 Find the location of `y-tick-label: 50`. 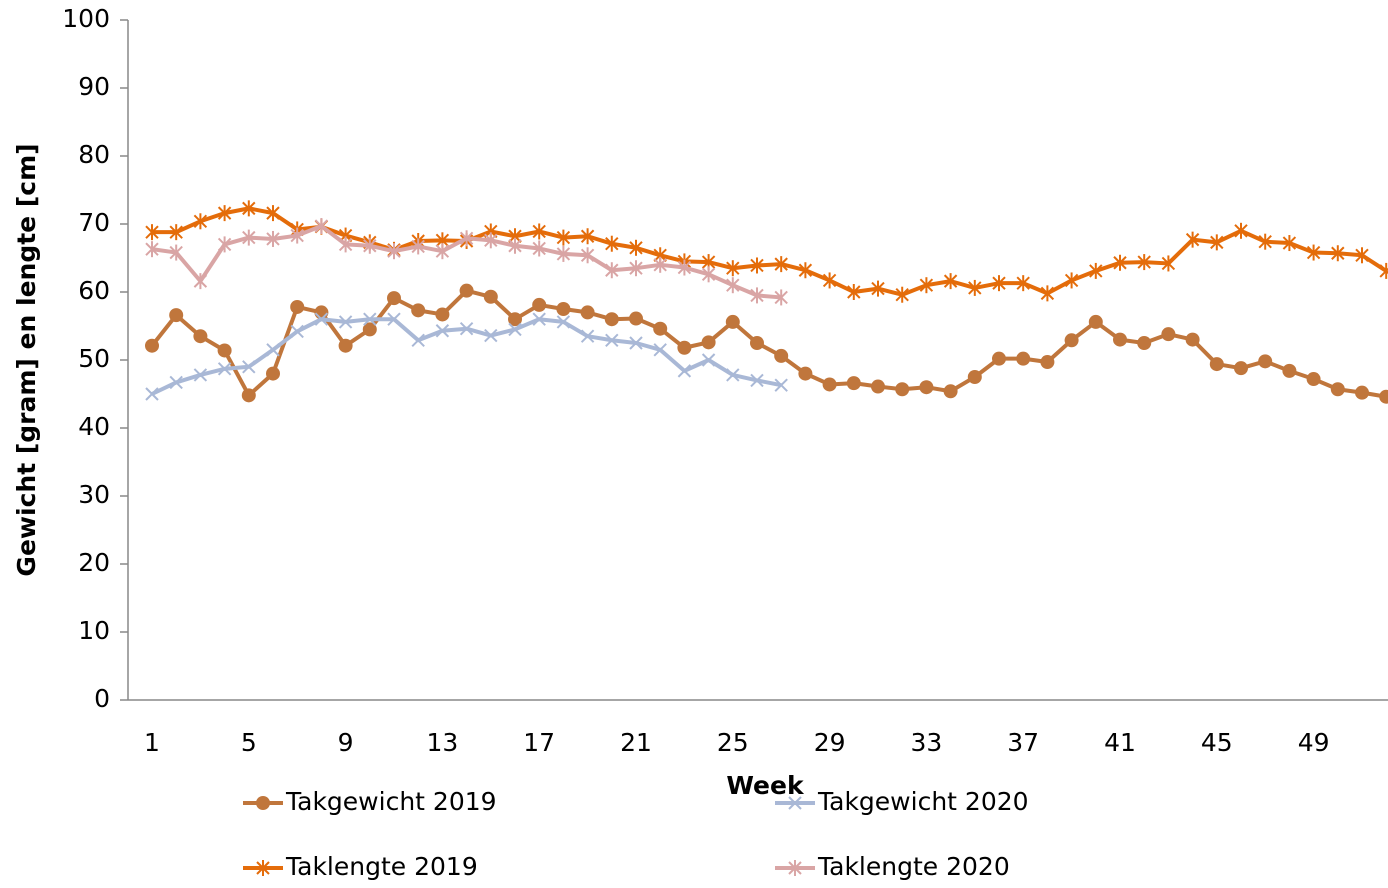

y-tick-label: 50 is located at coordinates (94, 358).